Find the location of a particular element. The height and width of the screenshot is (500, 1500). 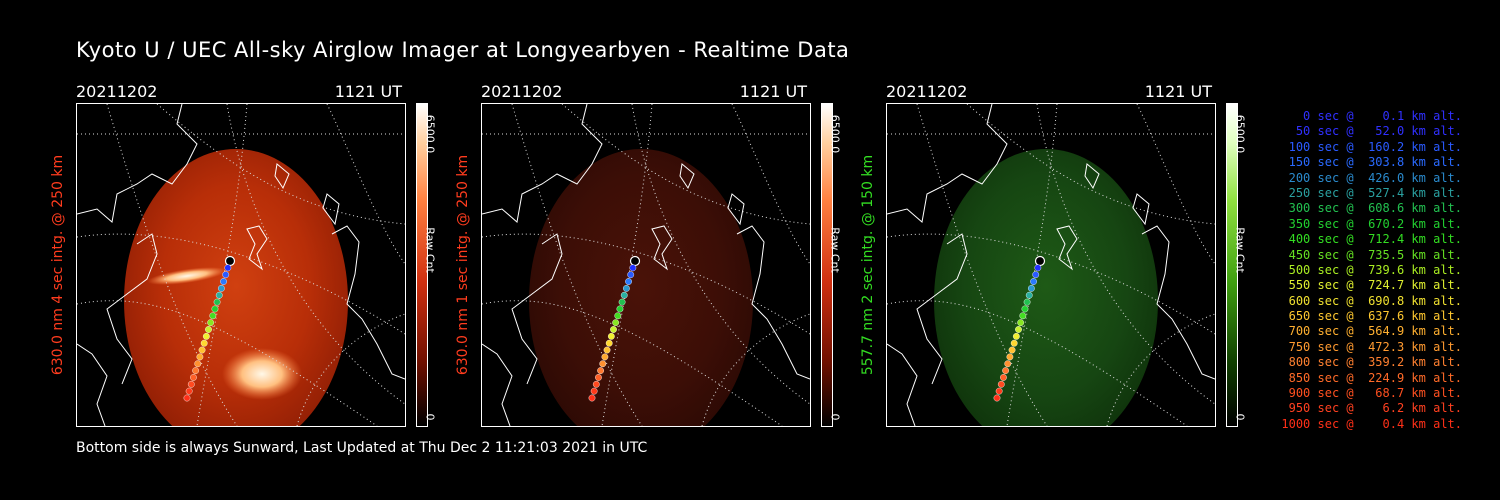

legend-row: 500 sec @ 739.6 km alt. is located at coordinates (1371, 269).